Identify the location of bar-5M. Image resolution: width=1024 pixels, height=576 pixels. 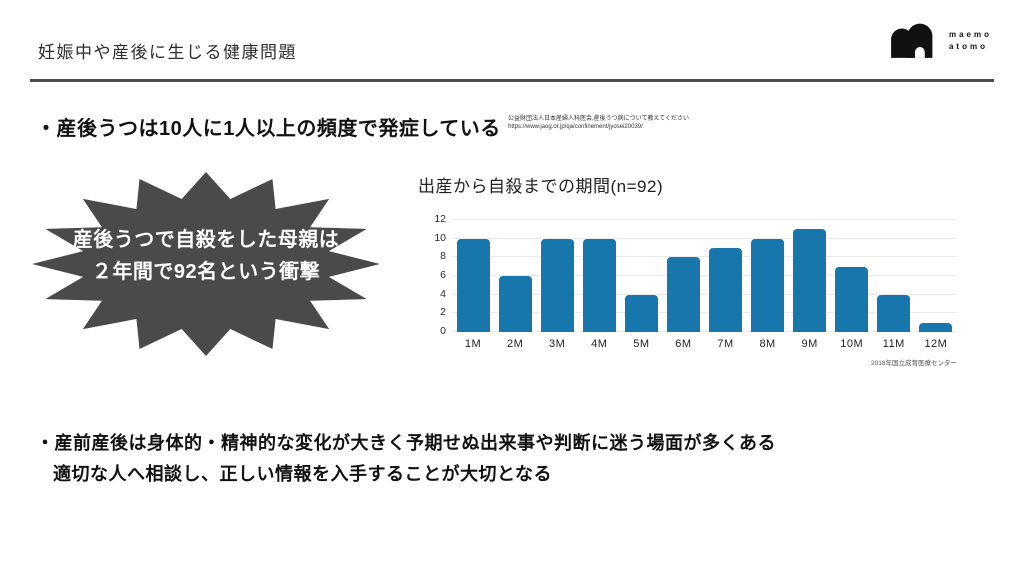
(641, 313).